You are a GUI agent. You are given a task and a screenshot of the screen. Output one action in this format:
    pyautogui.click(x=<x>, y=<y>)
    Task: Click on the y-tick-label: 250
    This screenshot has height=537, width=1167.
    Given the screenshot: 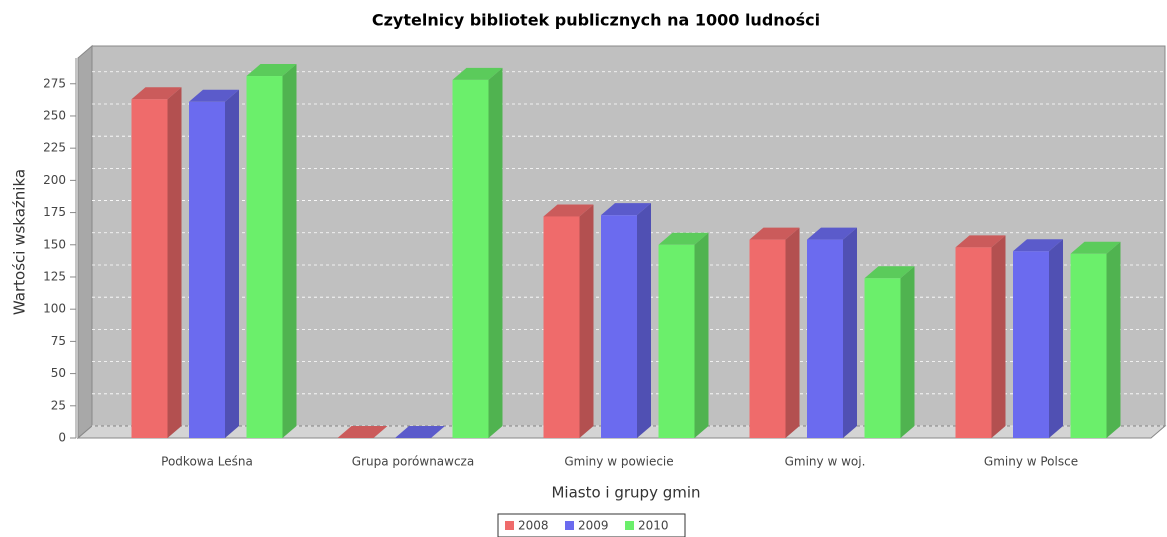 What is the action you would take?
    pyautogui.click(x=54, y=115)
    